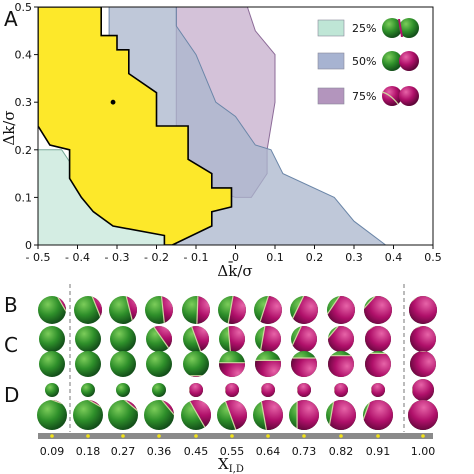 The image size is (474, 474). What do you see at coordinates (433, 257) in the screenshot?
I see `x-tick-label: 0.5` at bounding box center [433, 257].